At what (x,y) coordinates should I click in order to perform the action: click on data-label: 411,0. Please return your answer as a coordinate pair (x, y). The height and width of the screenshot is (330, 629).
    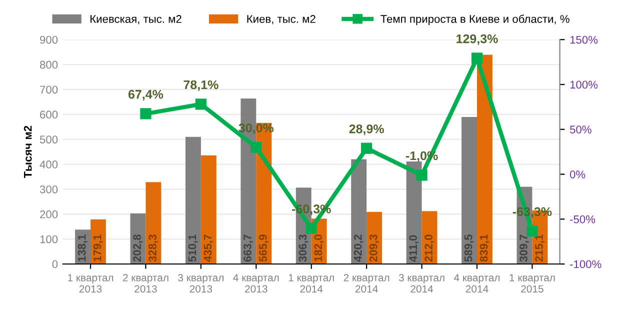
    Looking at the image, I should click on (414, 248).